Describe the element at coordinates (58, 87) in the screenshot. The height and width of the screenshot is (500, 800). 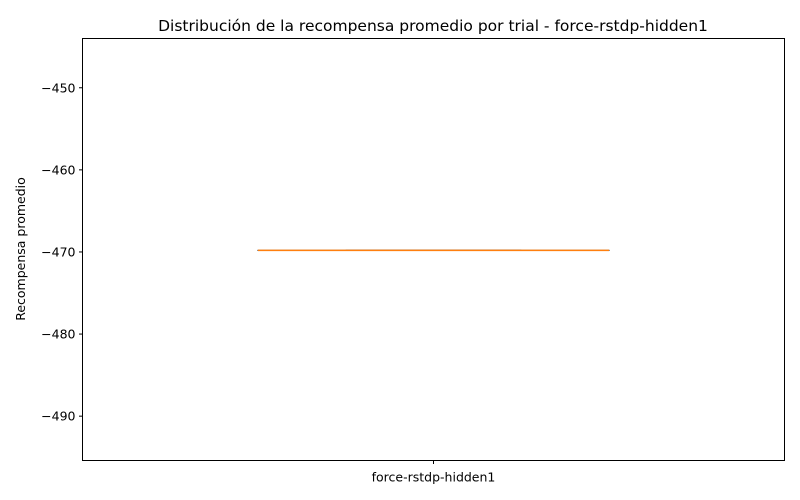
I see `y-tick-label: −450` at that location.